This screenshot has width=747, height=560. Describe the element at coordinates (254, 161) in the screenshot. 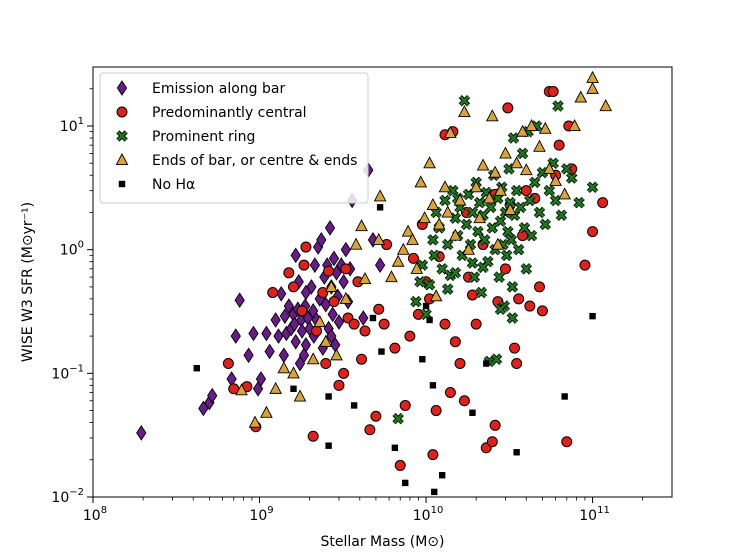

I see `legend-label: Ends of bar, or centre & ends` at that location.